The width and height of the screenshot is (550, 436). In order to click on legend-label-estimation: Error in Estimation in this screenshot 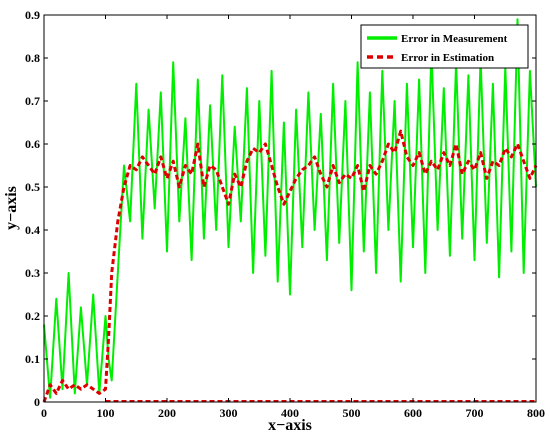, I will do `click(447, 58)`.